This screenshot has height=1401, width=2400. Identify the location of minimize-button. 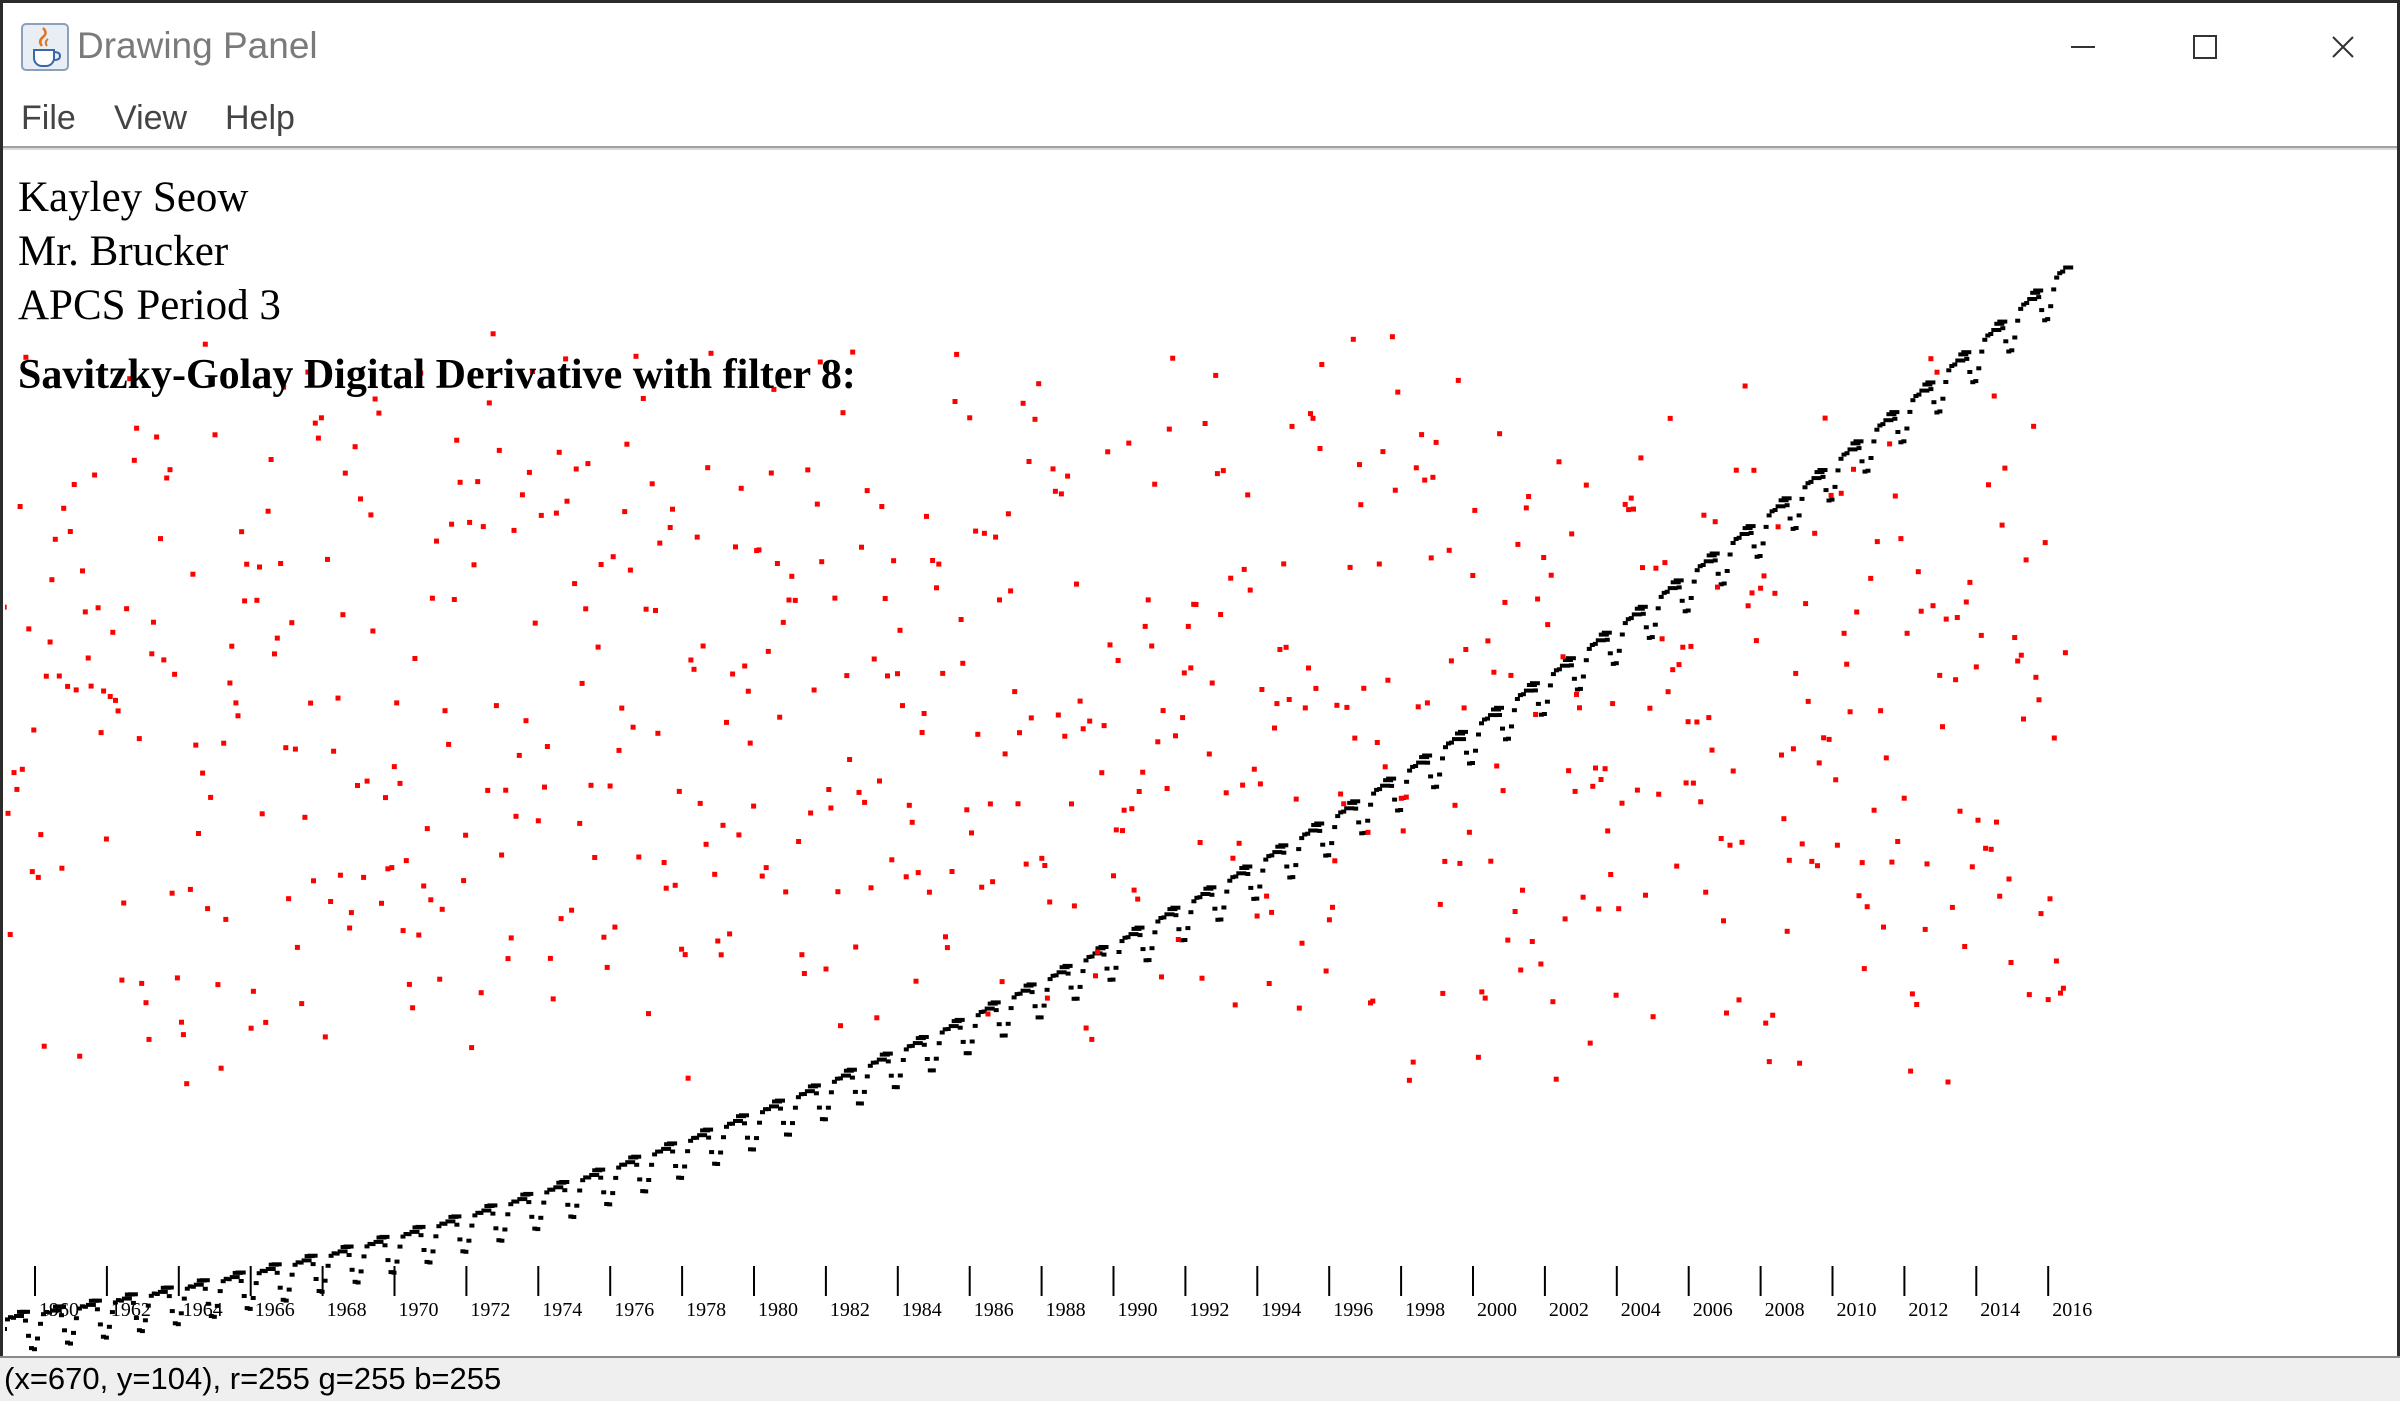
(2083, 47).